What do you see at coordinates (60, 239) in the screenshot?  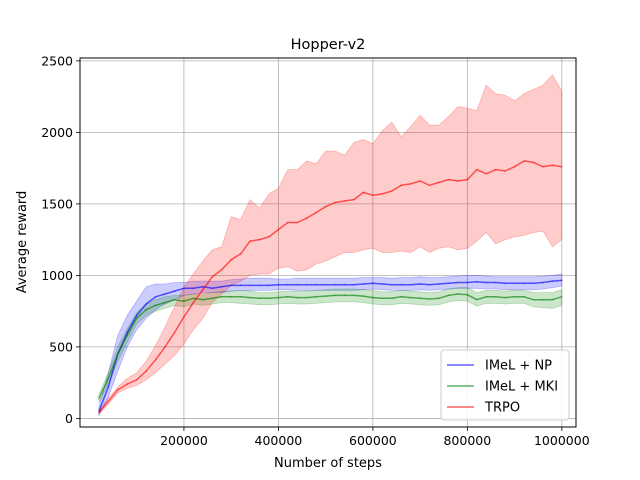 I see `y-axis-ticks: 0 500 1000 1500 2000 2500` at bounding box center [60, 239].